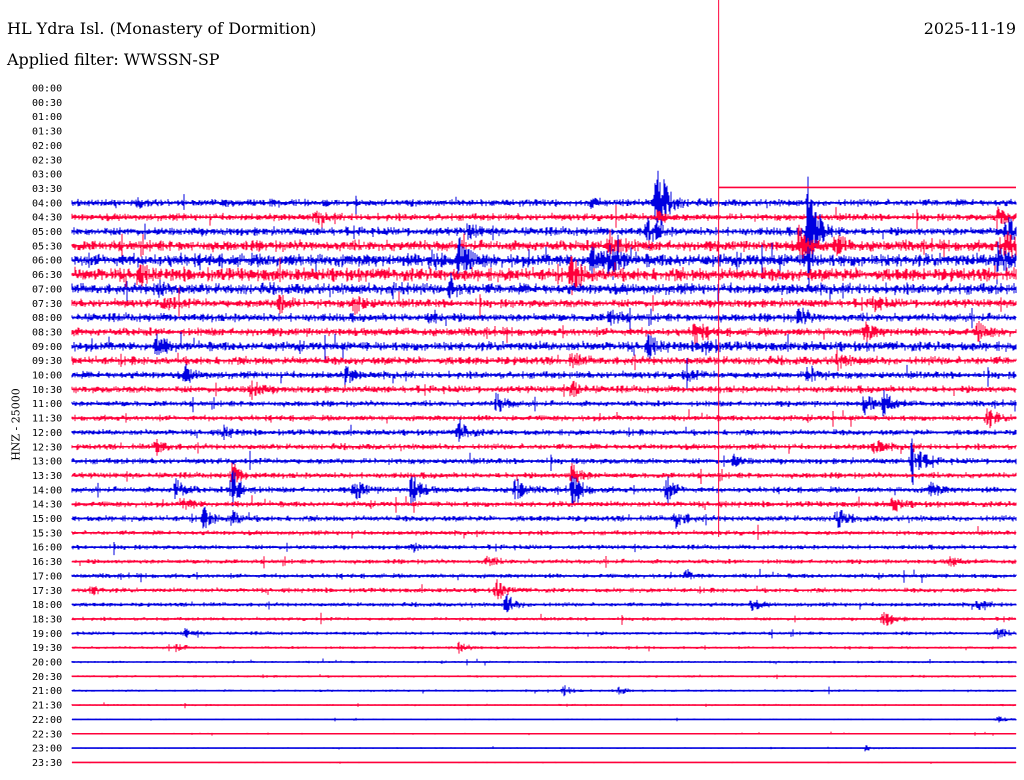 Image resolution: width=1024 pixels, height=780 pixels. What do you see at coordinates (47, 706) in the screenshot?
I see `row-tick-label: 21:30` at bounding box center [47, 706].